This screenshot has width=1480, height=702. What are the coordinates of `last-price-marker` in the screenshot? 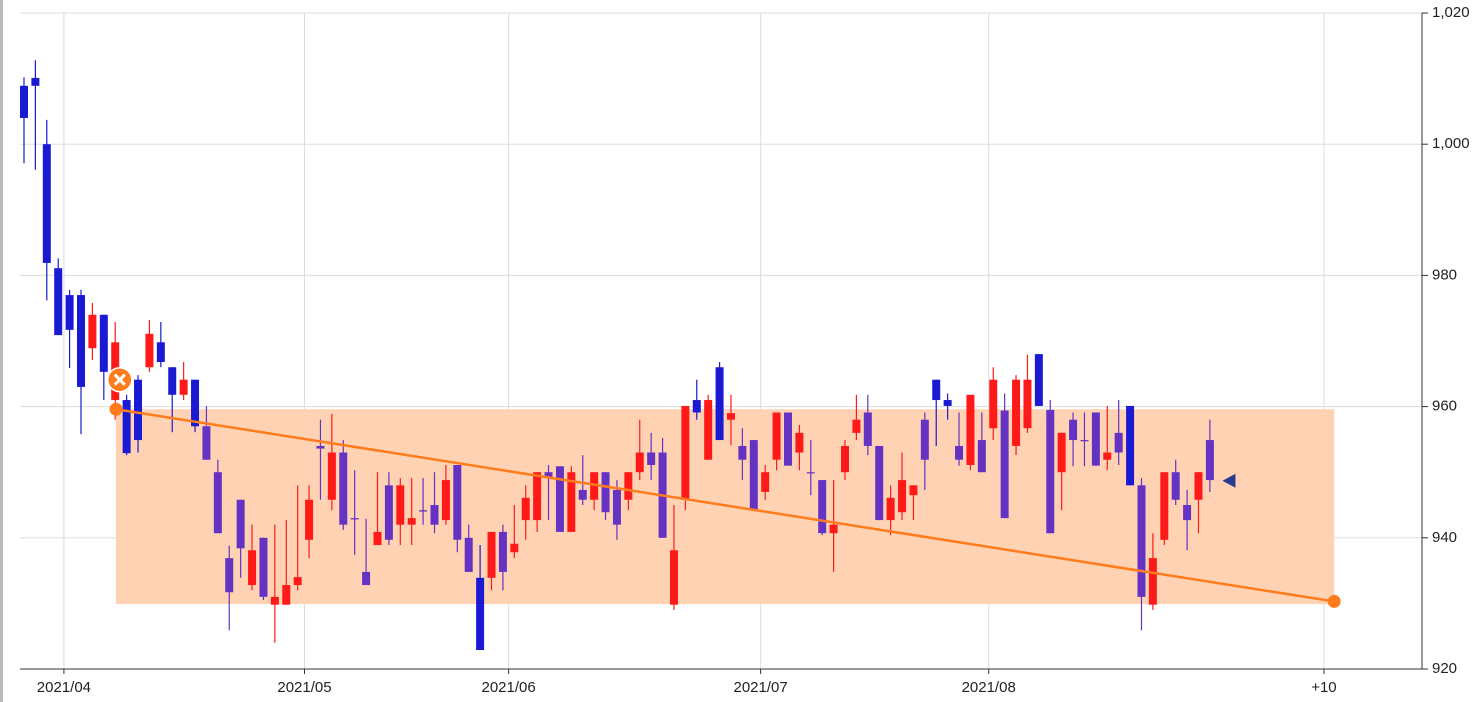 It's located at (1229, 480).